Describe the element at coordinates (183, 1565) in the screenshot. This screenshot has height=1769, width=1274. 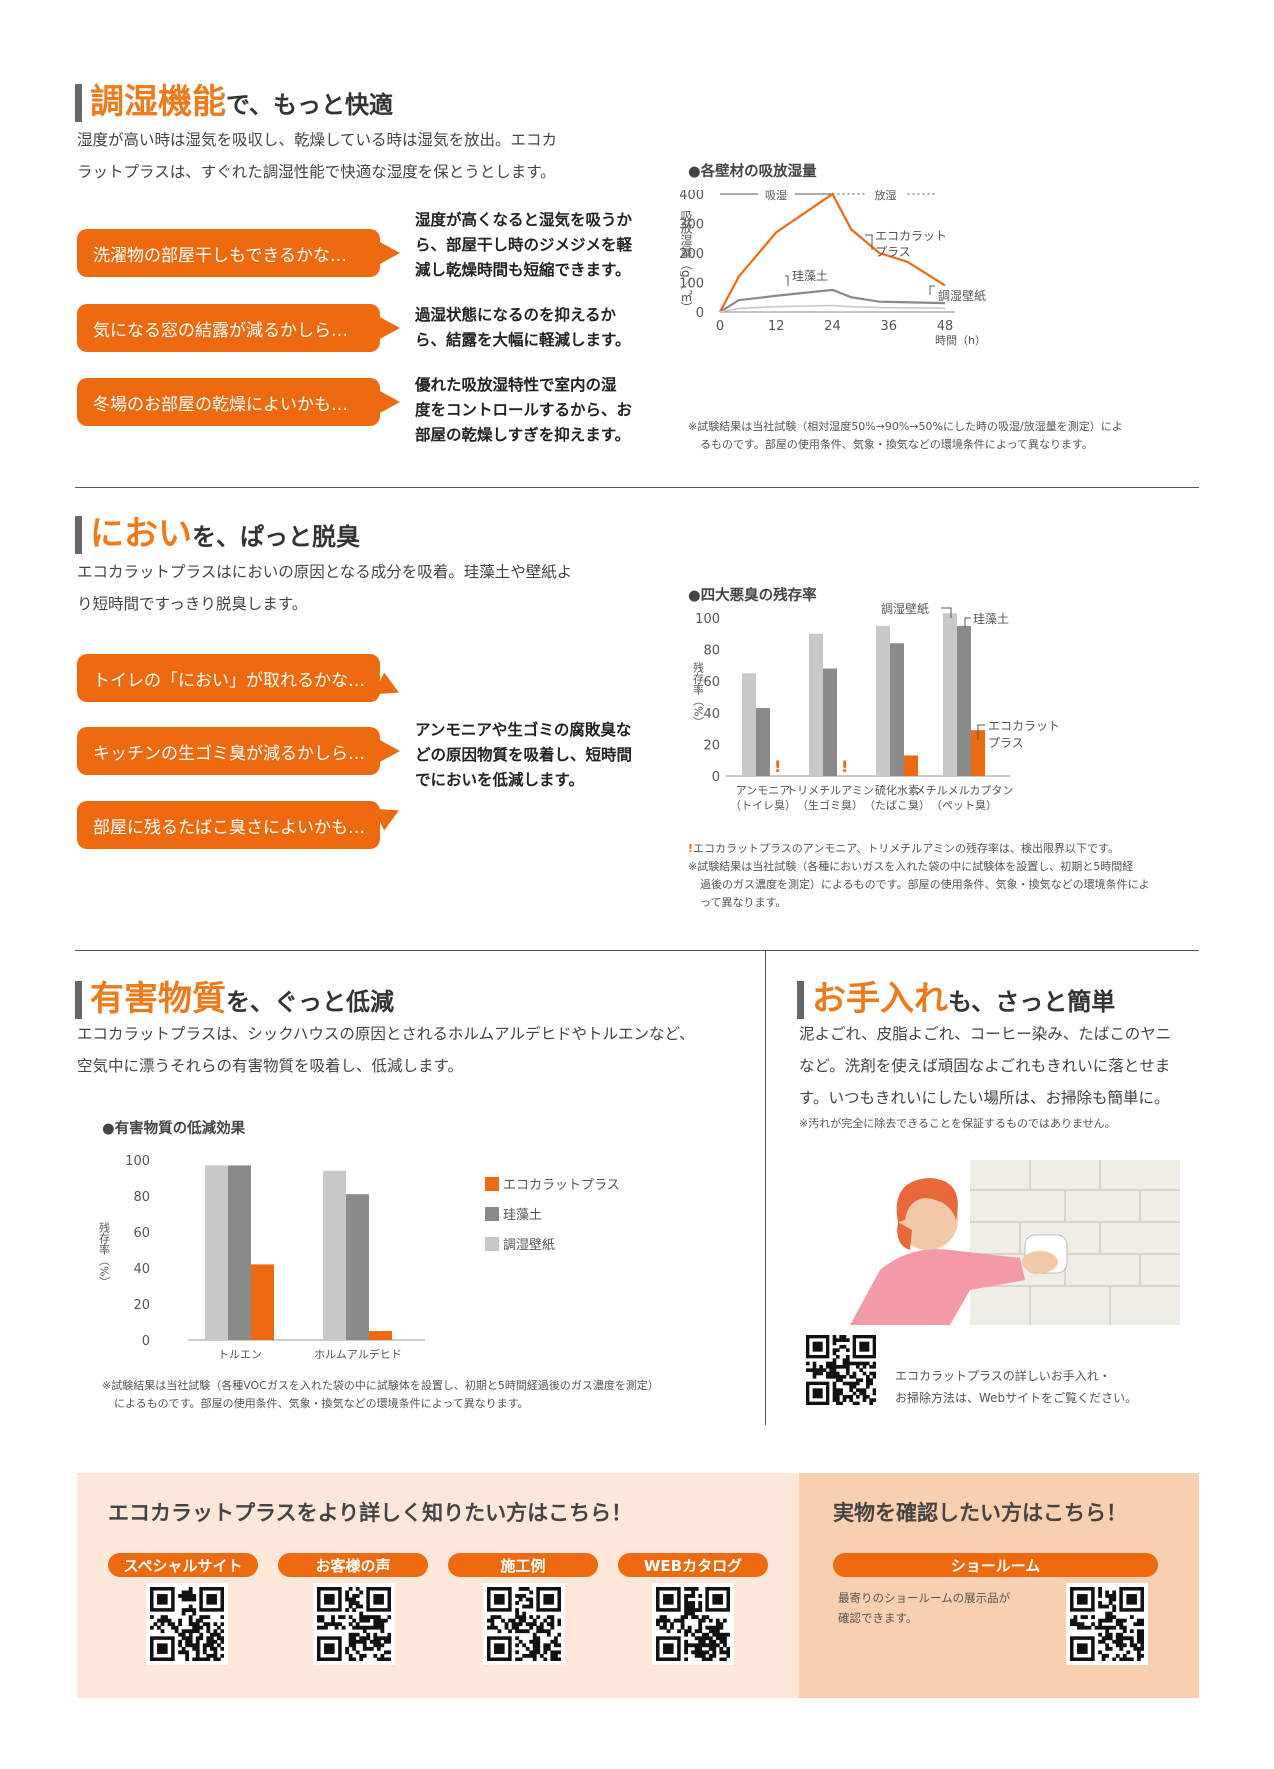
I see `special-site-link: スペシャルサイト` at that location.